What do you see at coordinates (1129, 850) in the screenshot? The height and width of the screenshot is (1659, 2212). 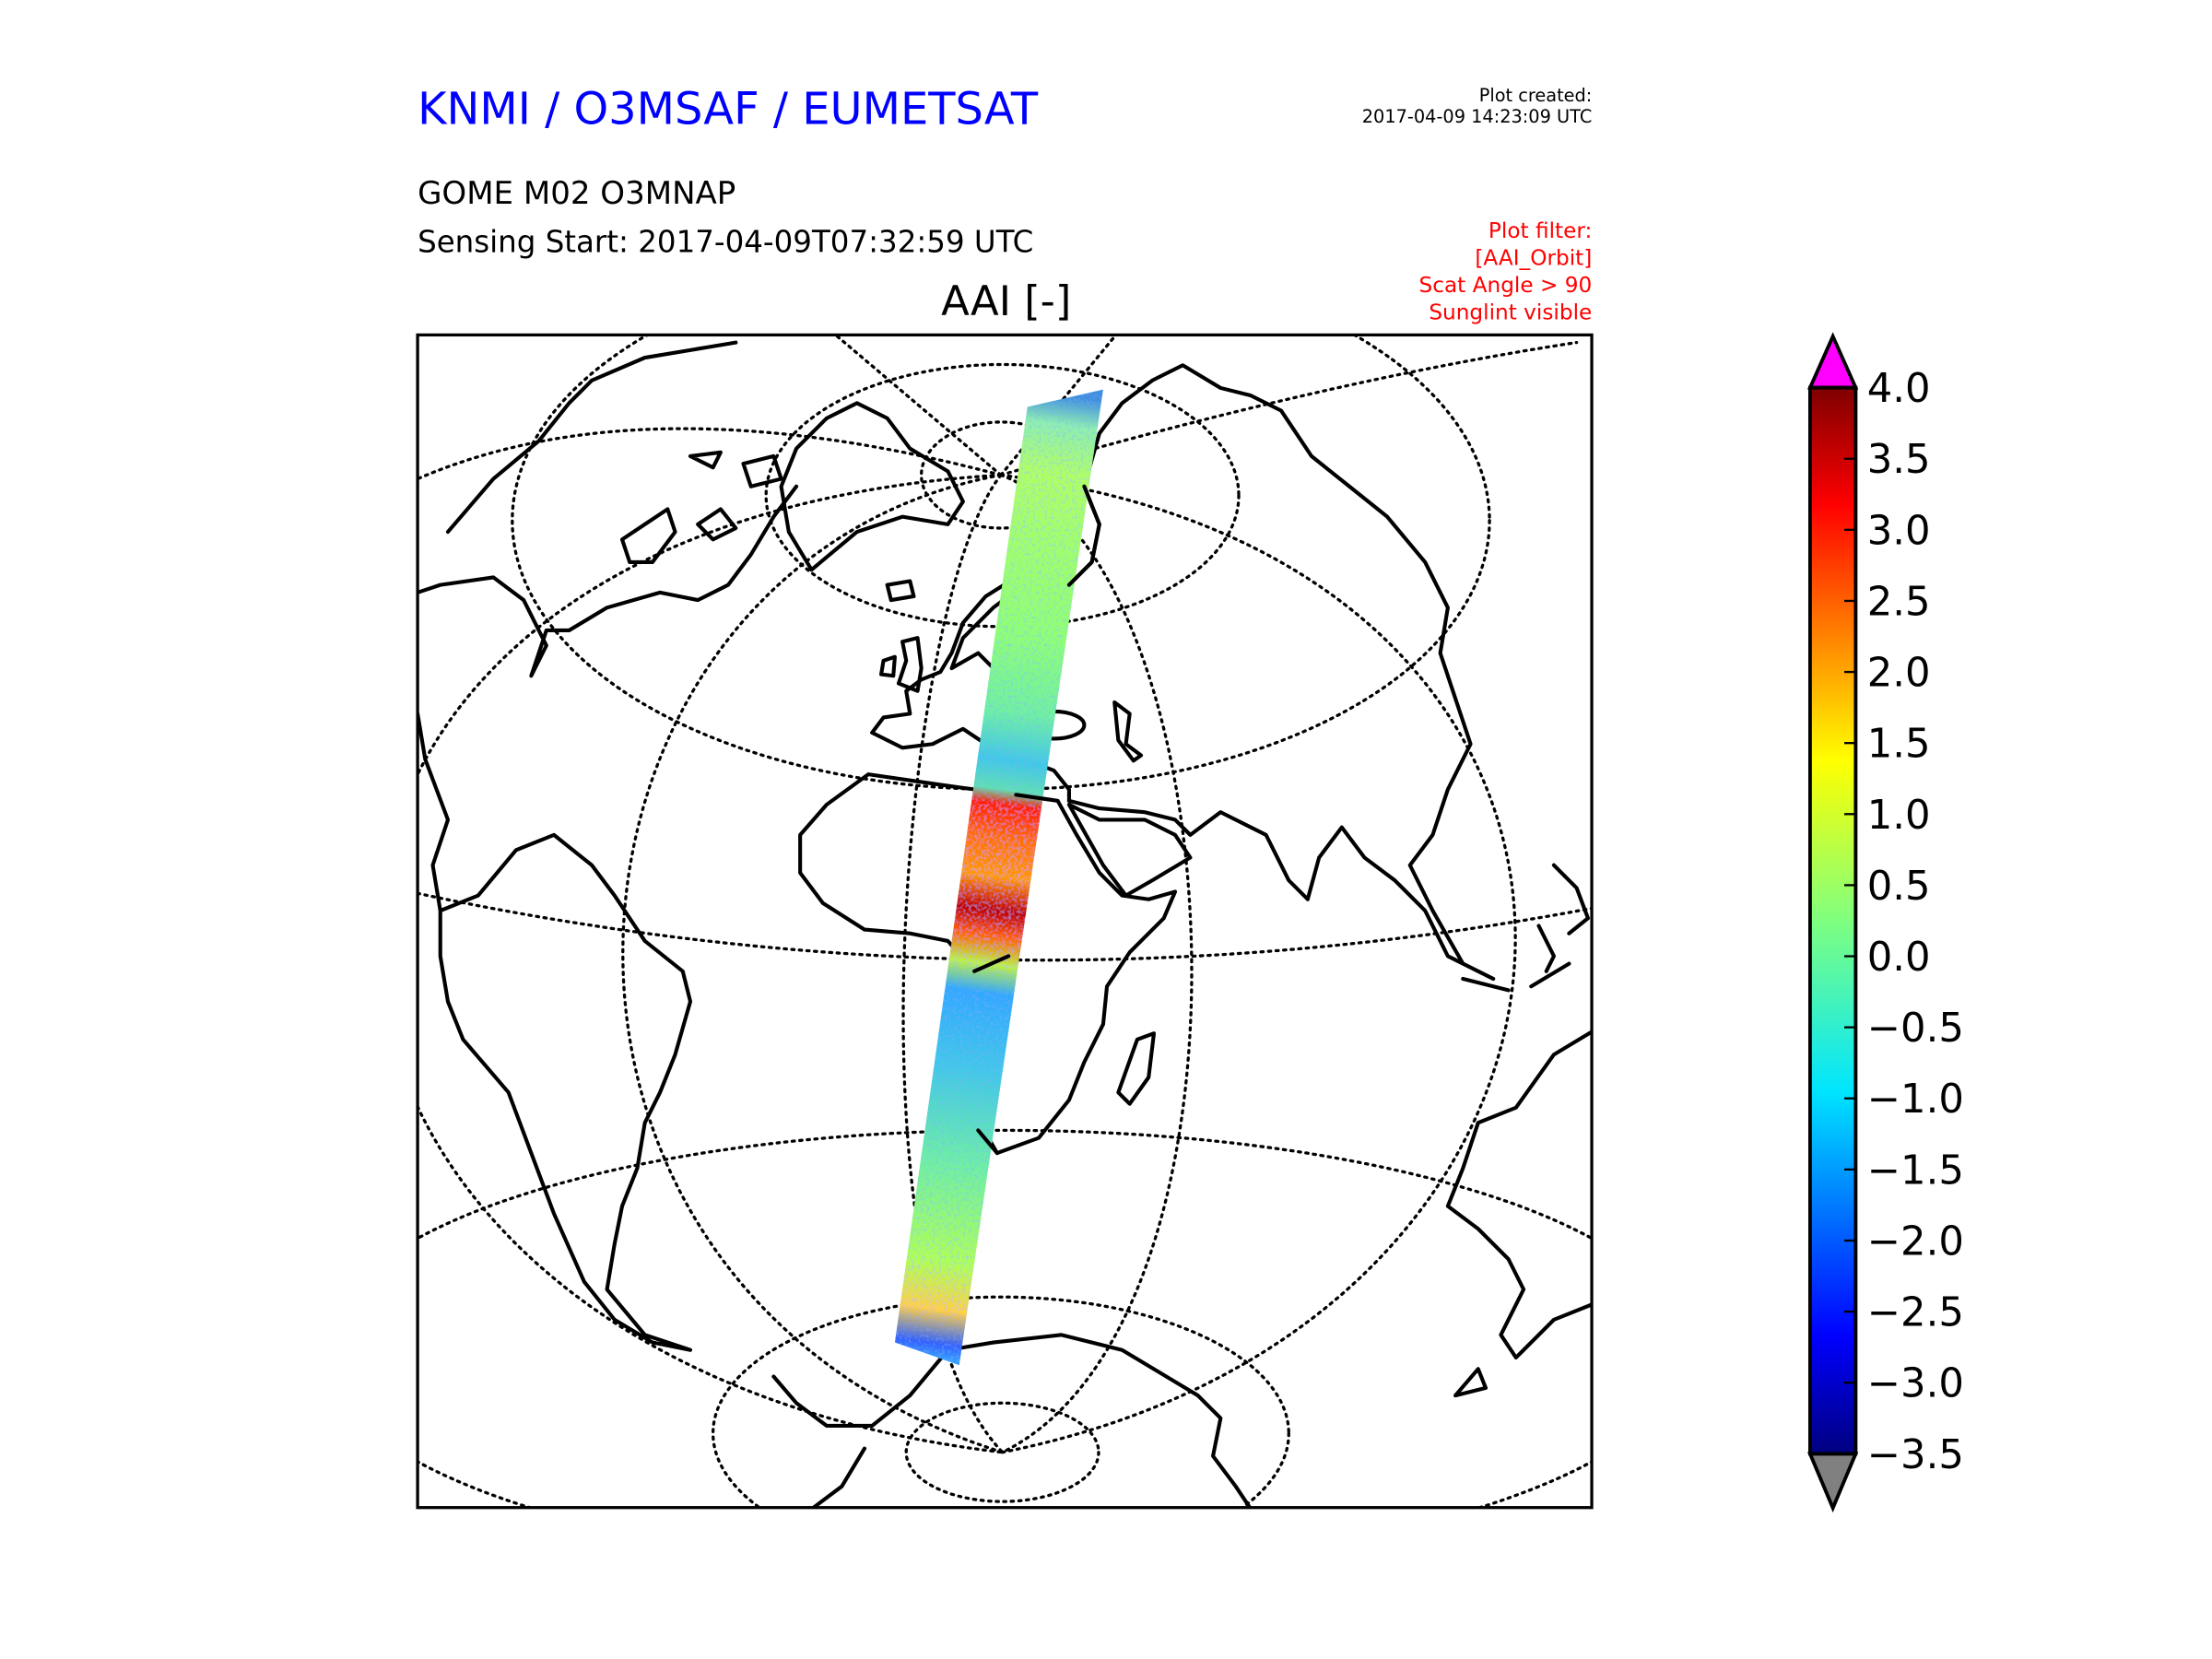 I see `coastline-arabia` at bounding box center [1129, 850].